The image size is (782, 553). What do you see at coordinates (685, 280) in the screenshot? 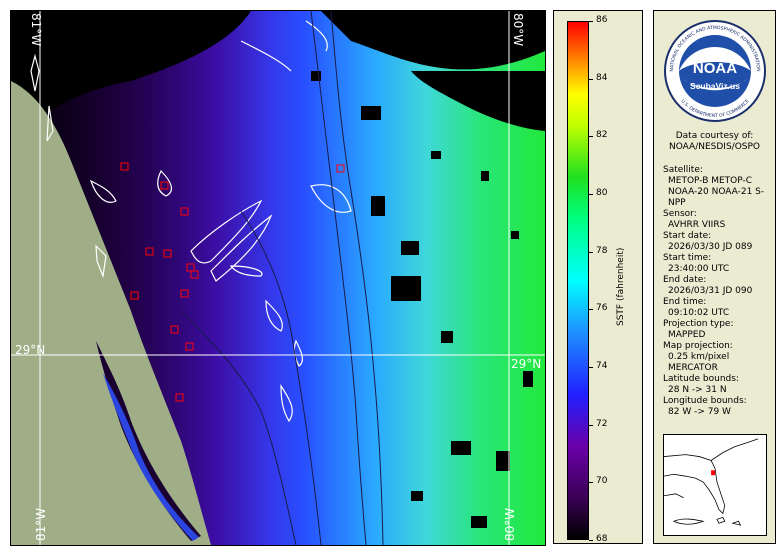
I see `end-date-label: End date:` at bounding box center [685, 280].